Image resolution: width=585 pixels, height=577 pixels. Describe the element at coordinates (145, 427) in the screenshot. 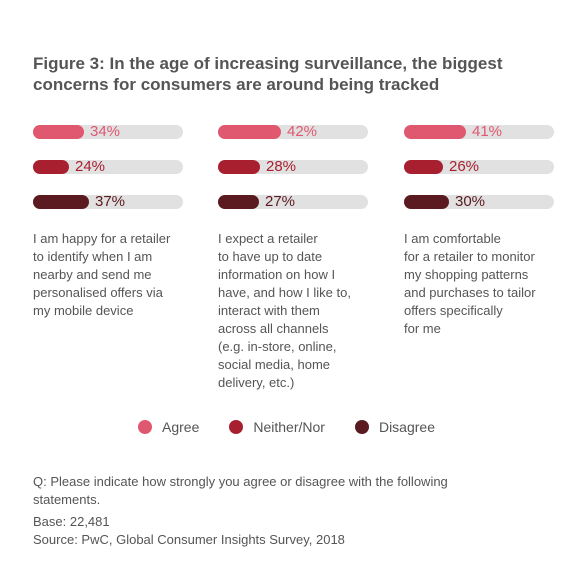

I see `legend-swatch-agree` at that location.